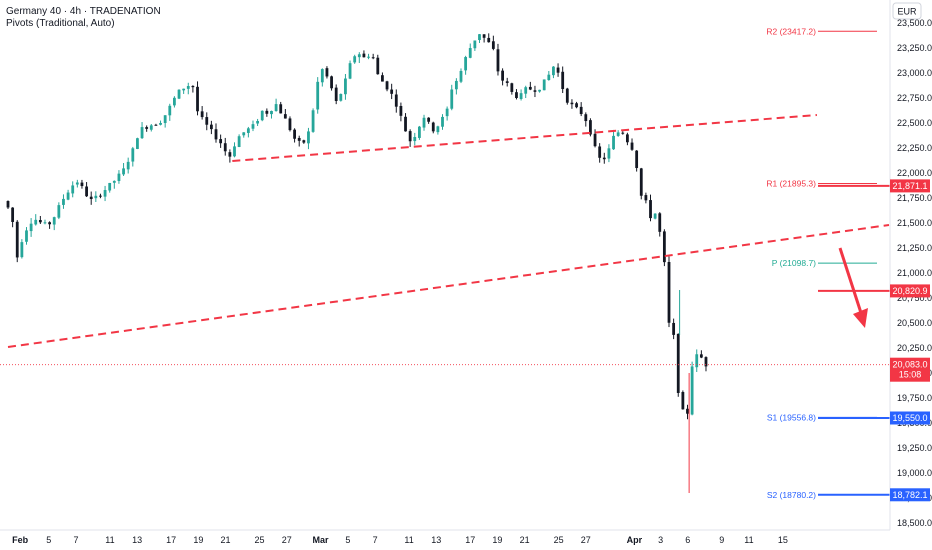 The height and width of the screenshot is (550, 932). I want to click on bearish-arrow-shaft, so click(851, 282).